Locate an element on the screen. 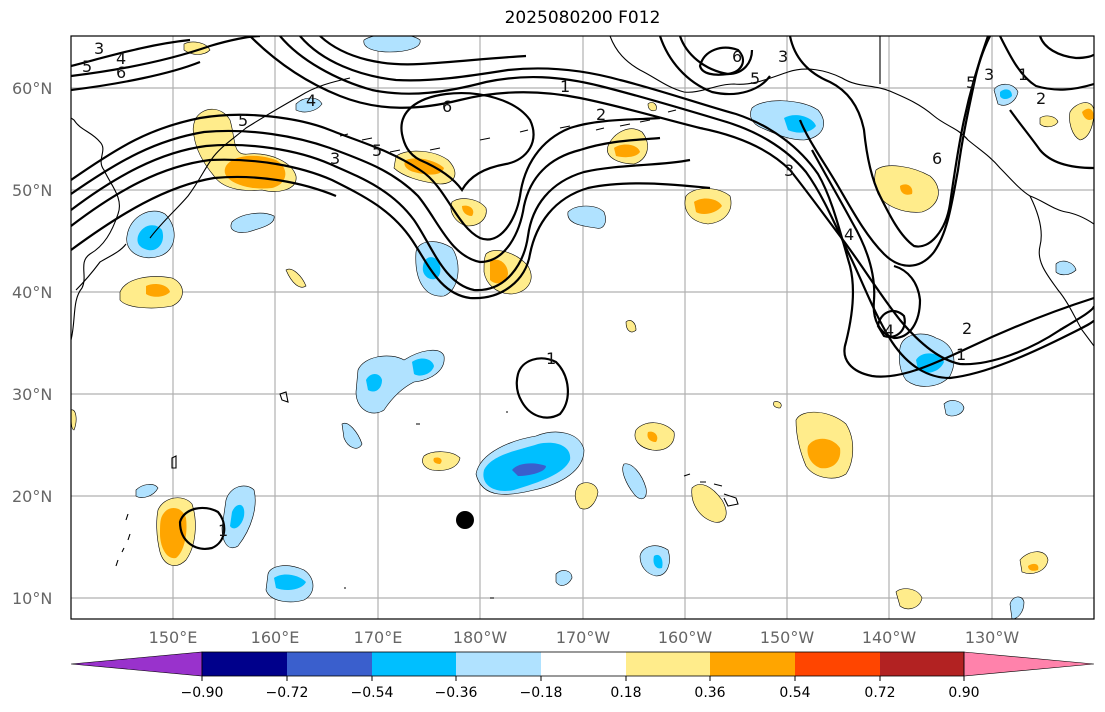 The width and height of the screenshot is (1105, 712). small-islands is located at coordinates (339, 495).